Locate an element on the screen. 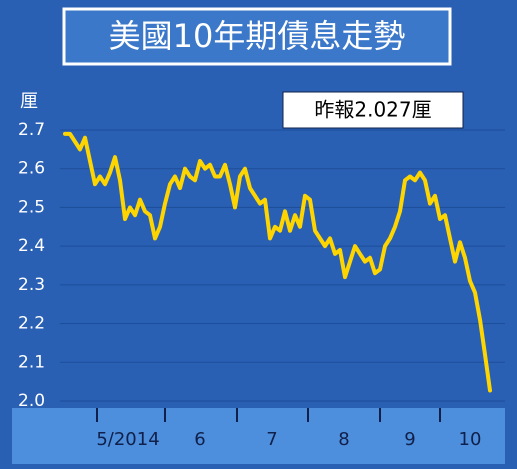 The height and width of the screenshot is (469, 517). annotation: 昨報2.027厘 is located at coordinates (372, 110).